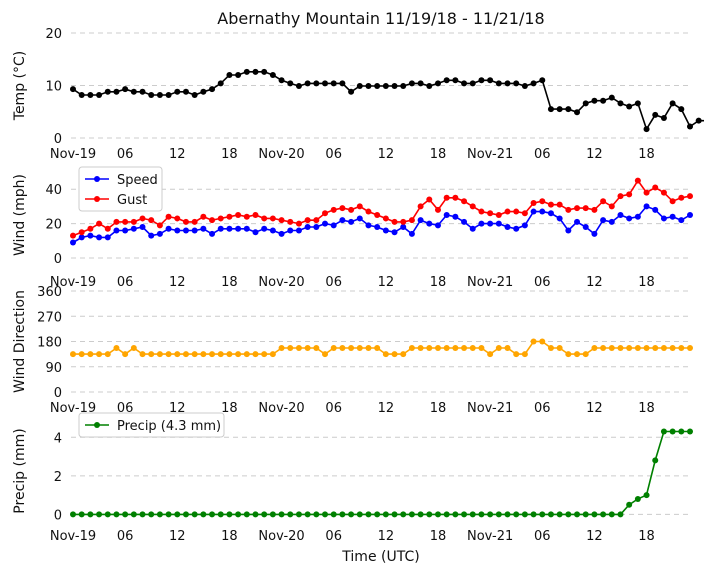 This screenshot has height=577, width=704. Describe the element at coordinates (58, 393) in the screenshot. I see `y-tick-label: 0` at that location.